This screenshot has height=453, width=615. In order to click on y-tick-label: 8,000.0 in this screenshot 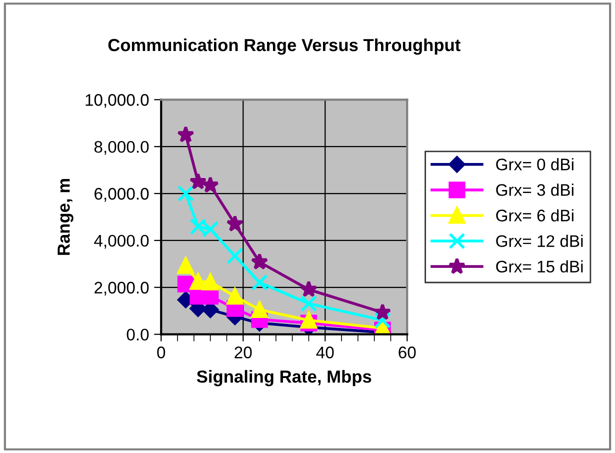, I will do `click(121, 147)`.